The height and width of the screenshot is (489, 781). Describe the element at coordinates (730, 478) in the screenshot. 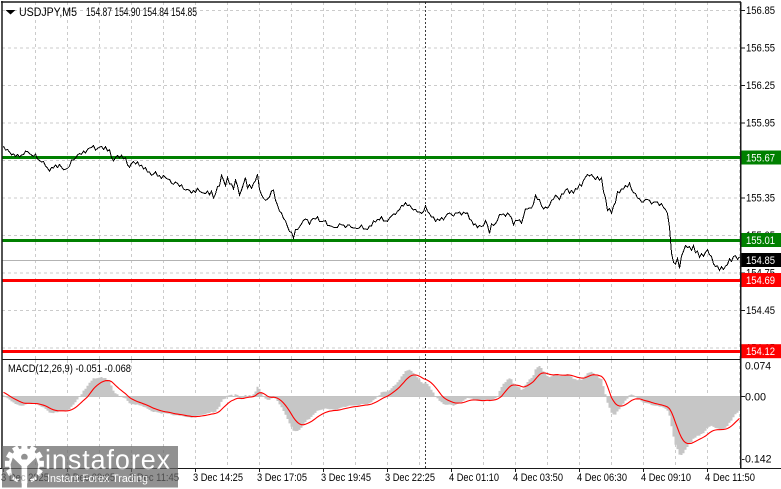

I see `svg-text: 4 Dec 11:50` at that location.